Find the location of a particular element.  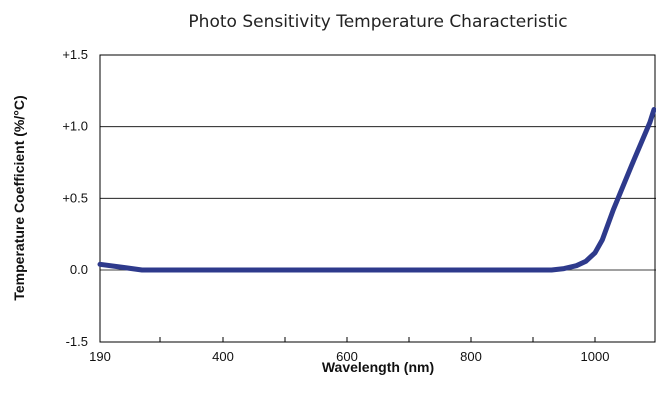

x-tick-label: 600 is located at coordinates (347, 356).